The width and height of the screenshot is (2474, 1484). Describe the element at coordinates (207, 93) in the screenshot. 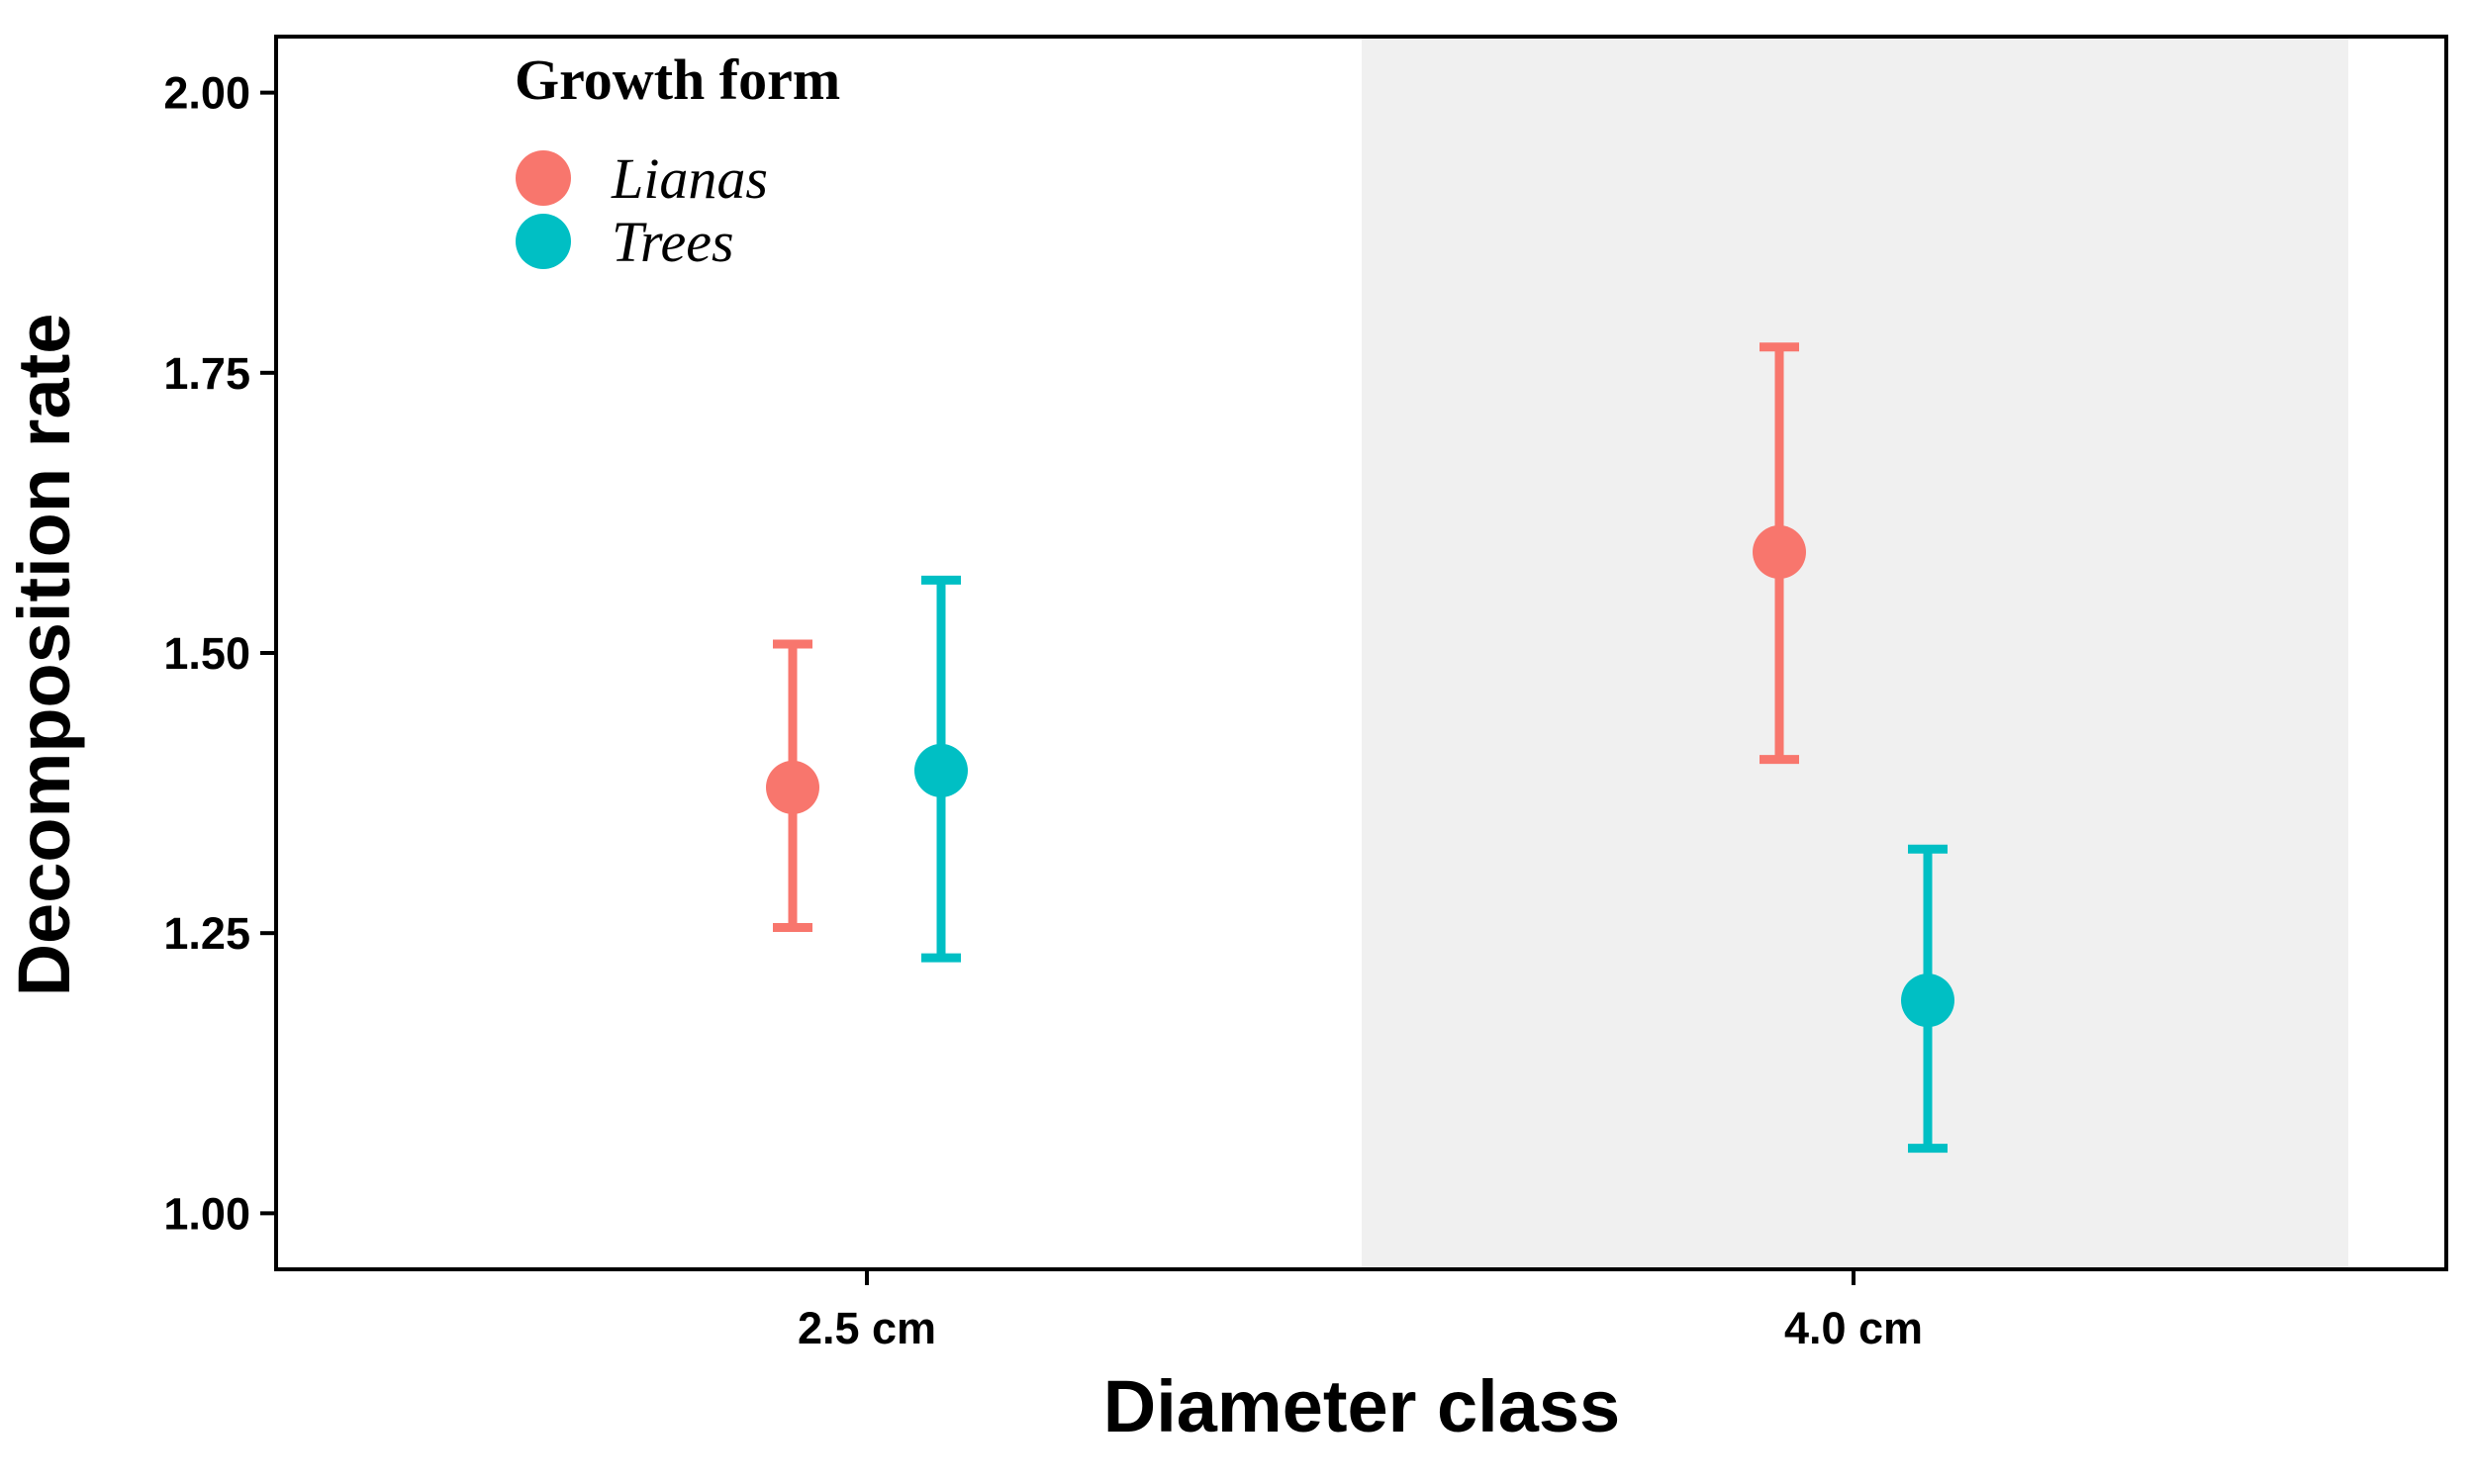

I see `y-tick-label: 2.00` at that location.